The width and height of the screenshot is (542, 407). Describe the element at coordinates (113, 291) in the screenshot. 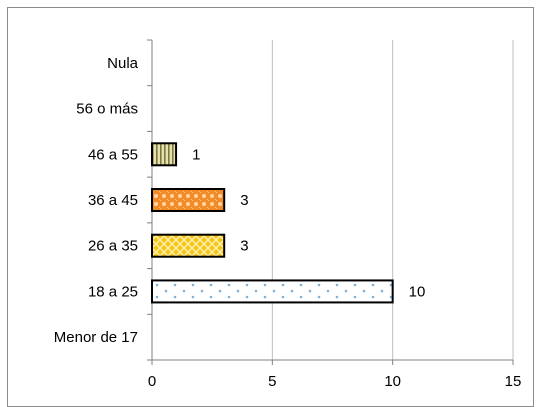

I see `category-label-1: 18 a 25` at that location.